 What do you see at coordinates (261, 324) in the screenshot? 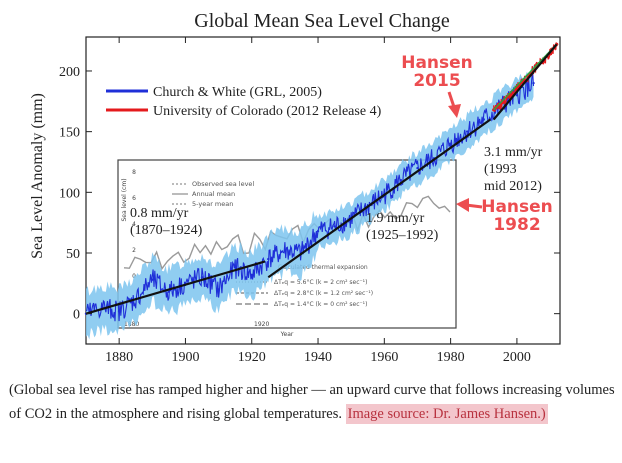
I see `inset-x-tick: 1920` at bounding box center [261, 324].